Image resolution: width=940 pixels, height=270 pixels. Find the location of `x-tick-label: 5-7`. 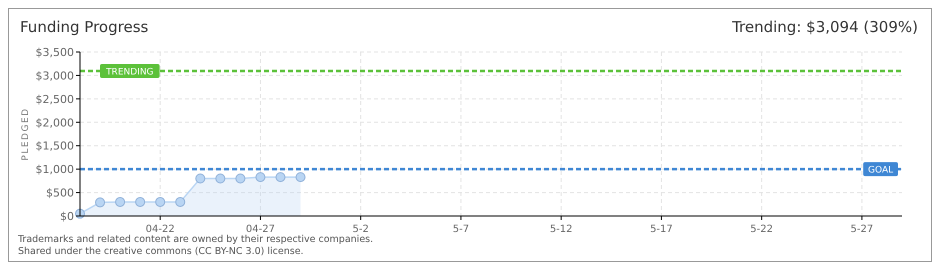

x-tick-label: 5-7 is located at coordinates (461, 229).